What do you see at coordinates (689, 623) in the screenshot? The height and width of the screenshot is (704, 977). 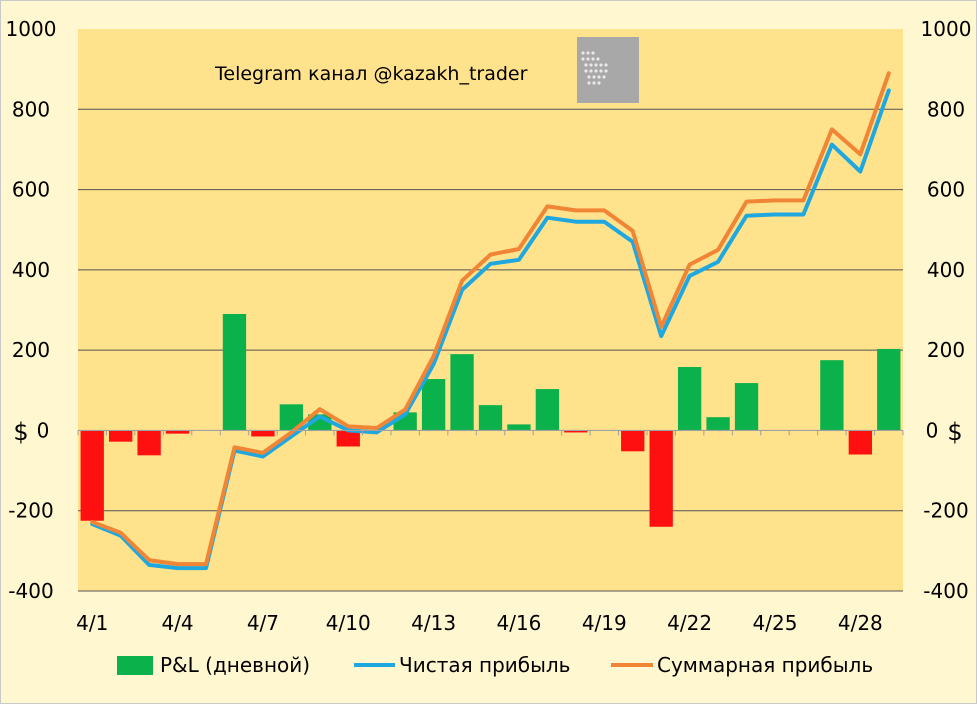 I see `x-tick-label: 4/22` at bounding box center [689, 623].